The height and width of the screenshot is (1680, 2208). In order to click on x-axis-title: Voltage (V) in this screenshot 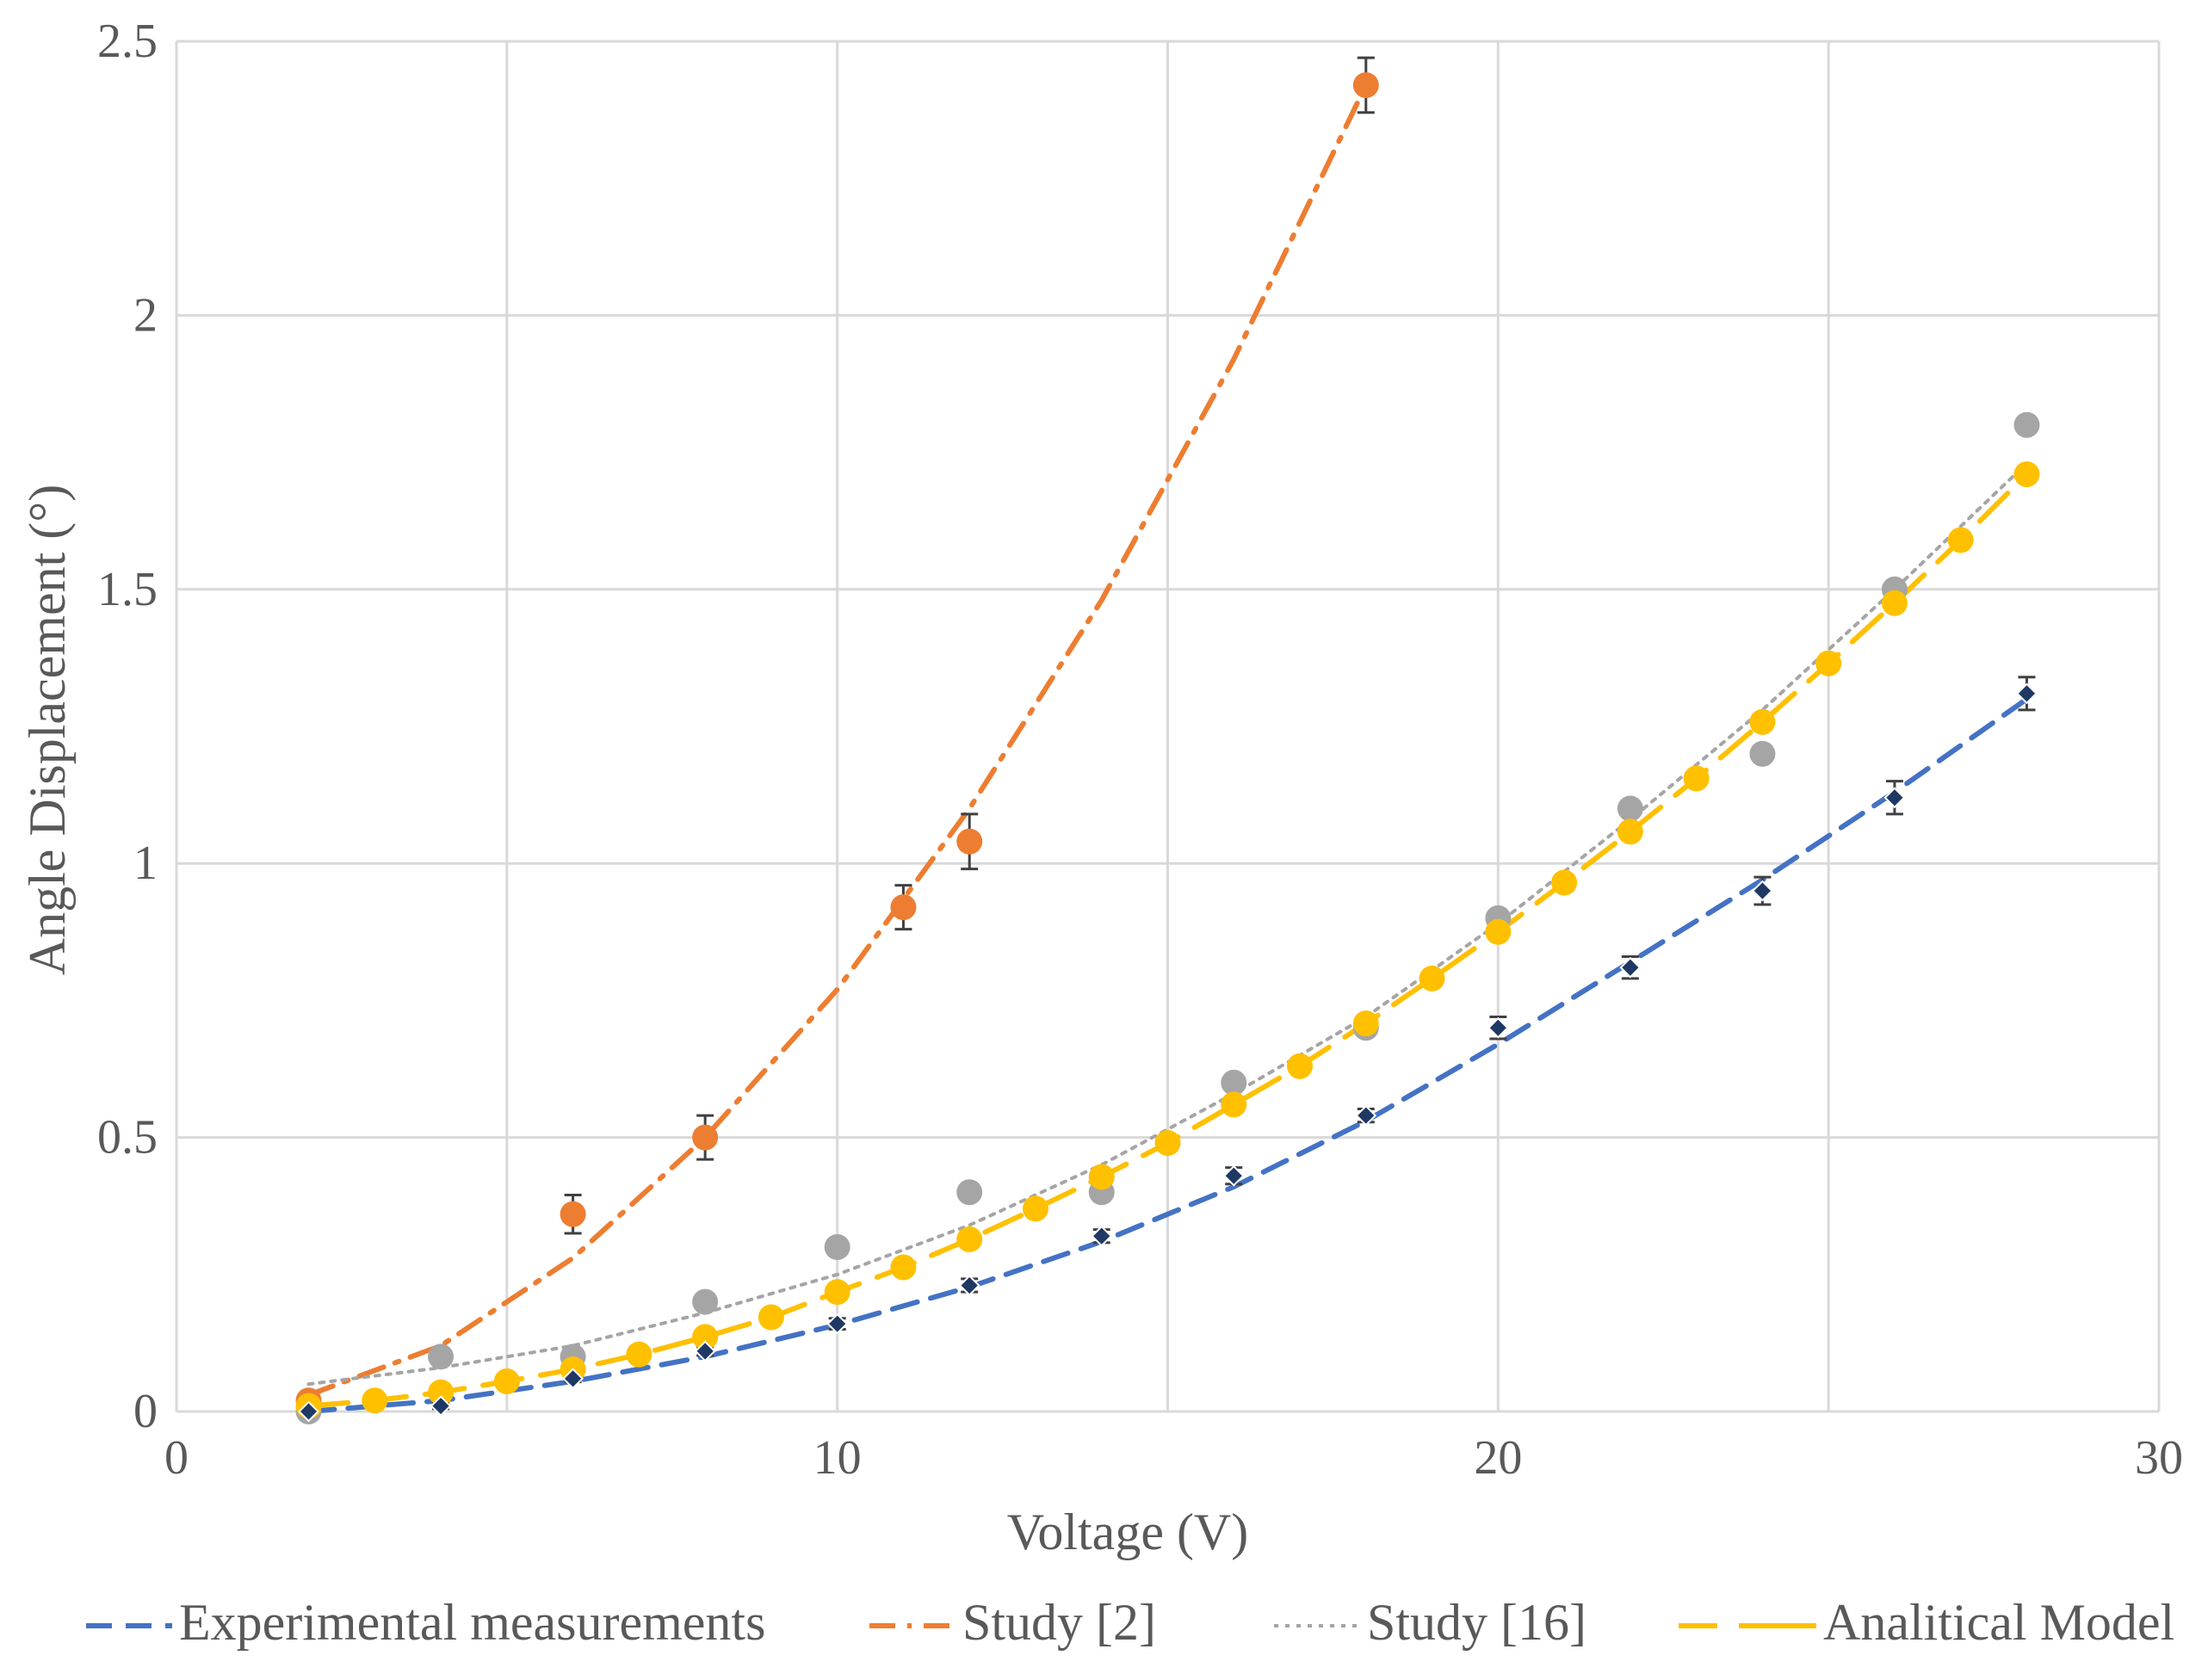, I will do `click(1128, 1532)`.